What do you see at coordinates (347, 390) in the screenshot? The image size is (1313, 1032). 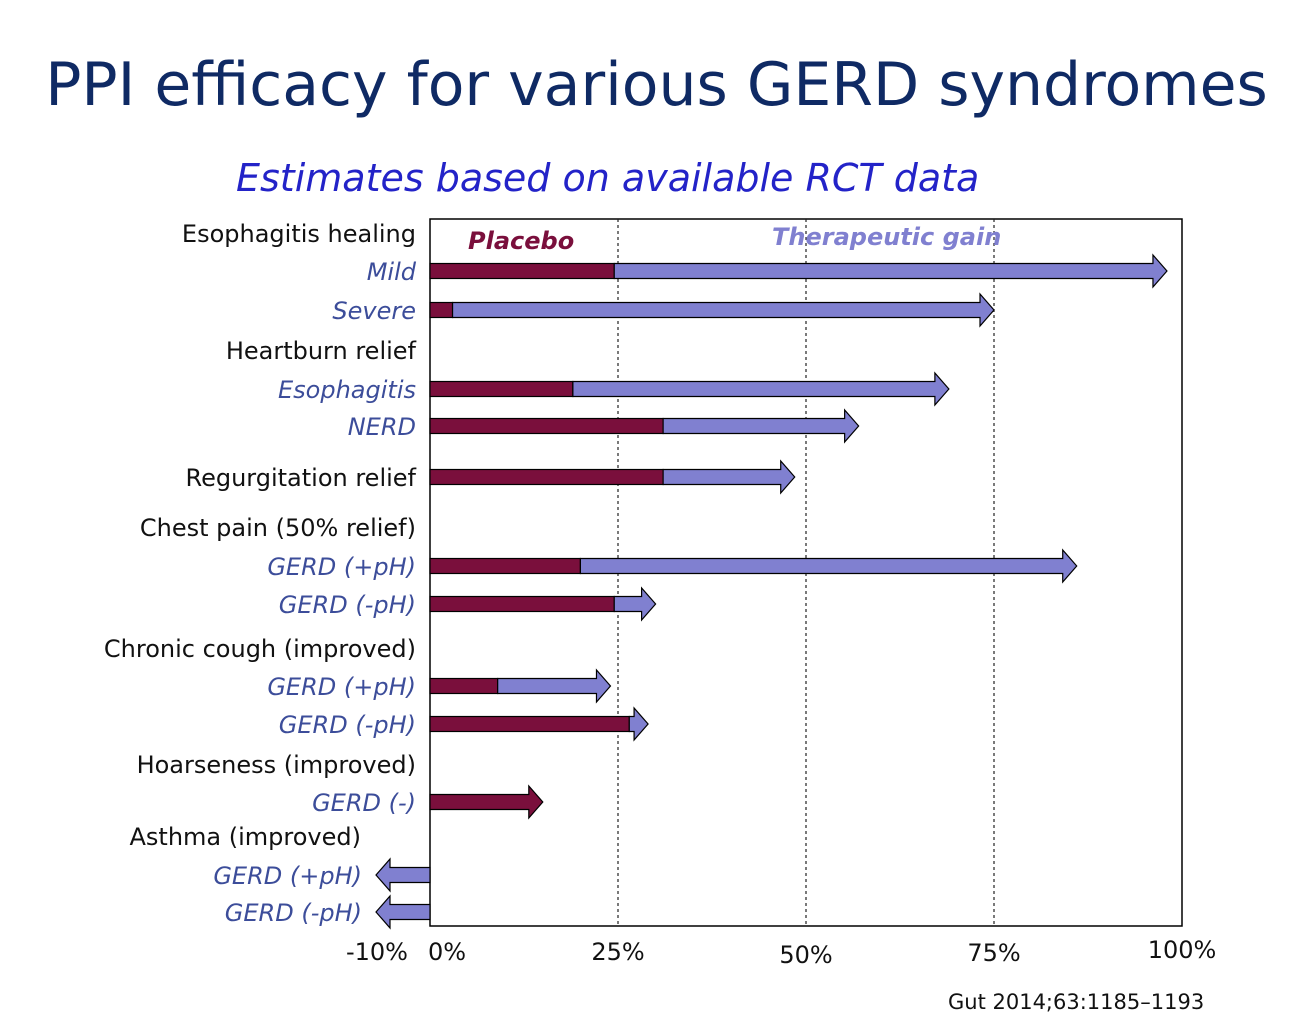 I see `subcategory-label: Esophagitis` at bounding box center [347, 390].